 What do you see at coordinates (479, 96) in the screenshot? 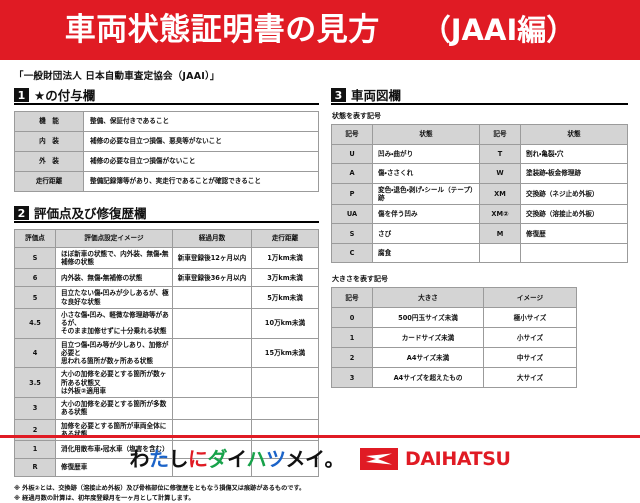
I see `section-3-header: 3 車両図欄` at bounding box center [479, 96].